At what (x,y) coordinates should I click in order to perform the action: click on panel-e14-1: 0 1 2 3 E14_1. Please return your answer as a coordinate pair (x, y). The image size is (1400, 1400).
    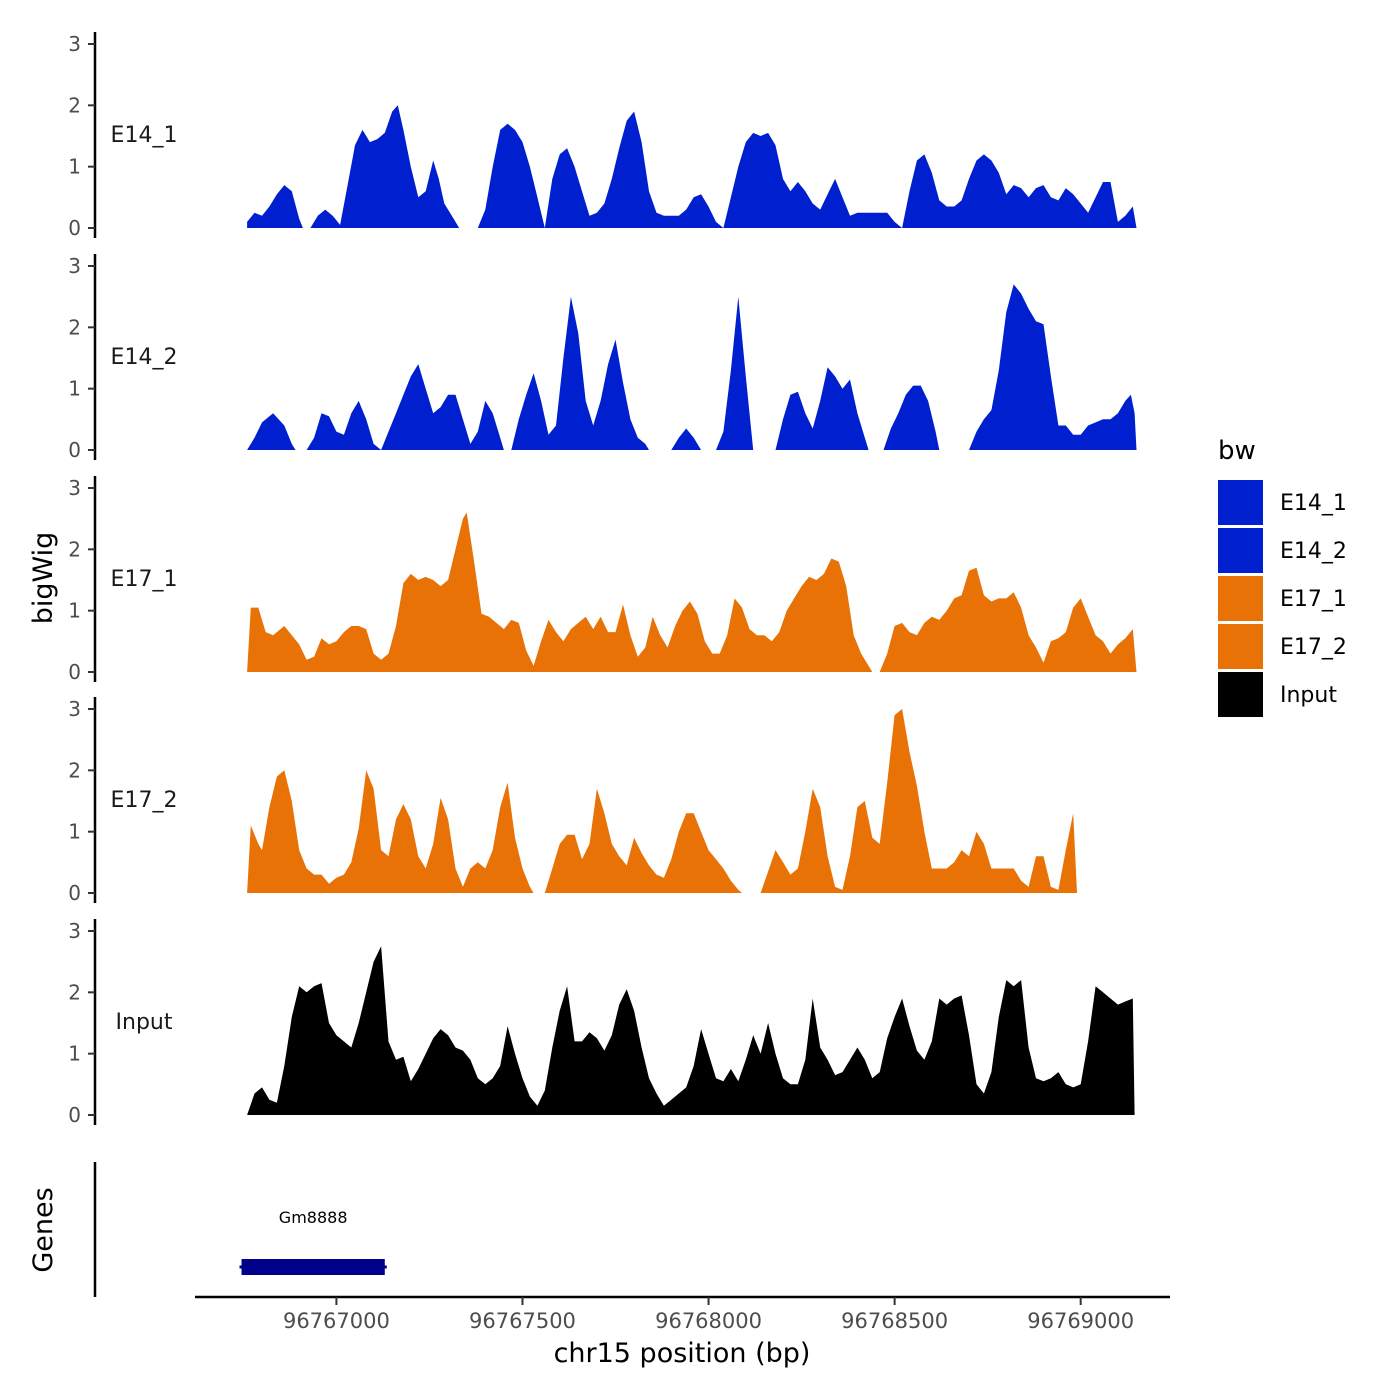
    Looking at the image, I should click on (602, 136).